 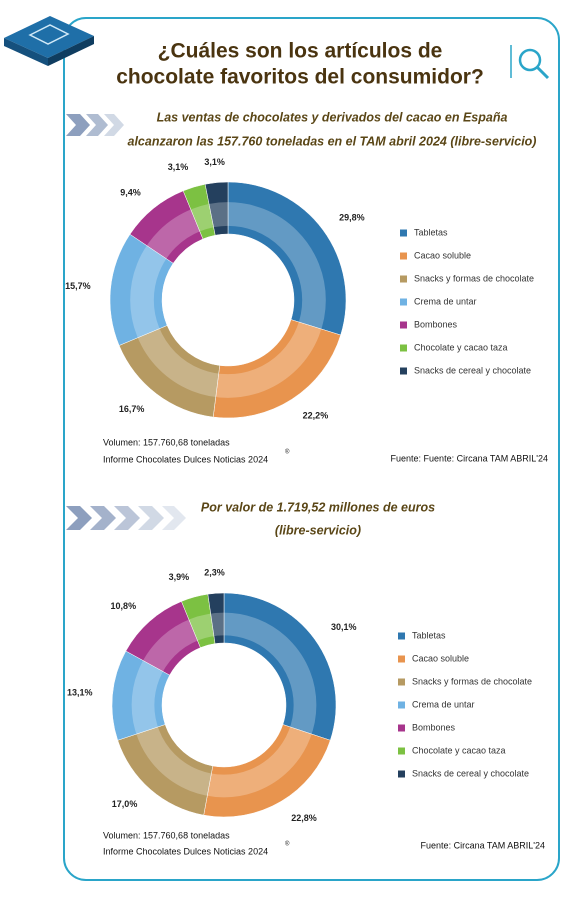 I want to click on value-label: 22,2%, so click(x=316, y=415).